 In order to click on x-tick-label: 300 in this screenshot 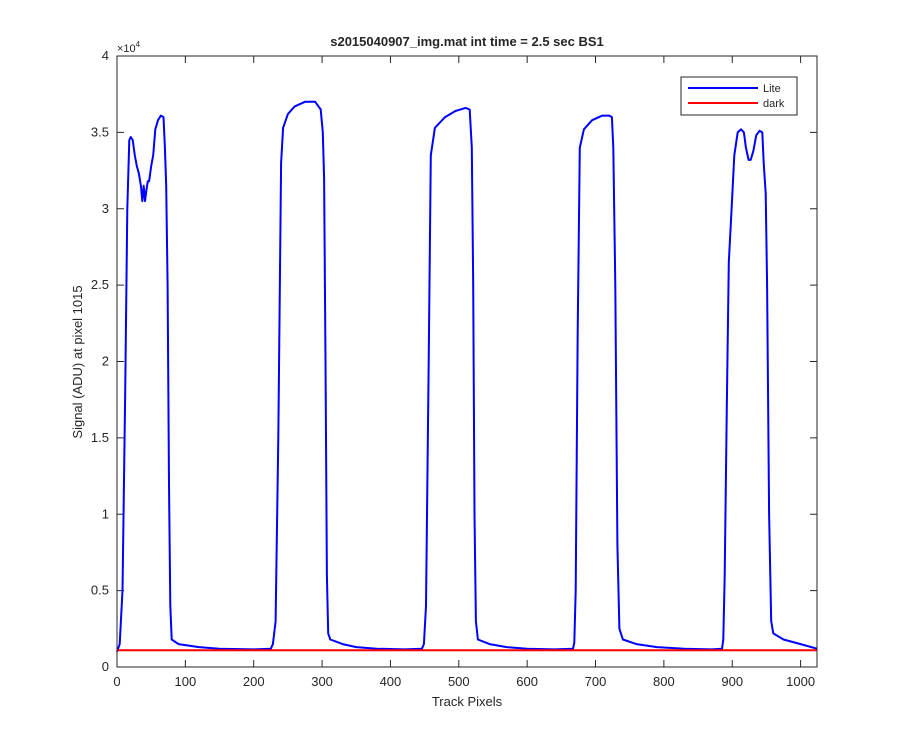, I will do `click(322, 681)`.